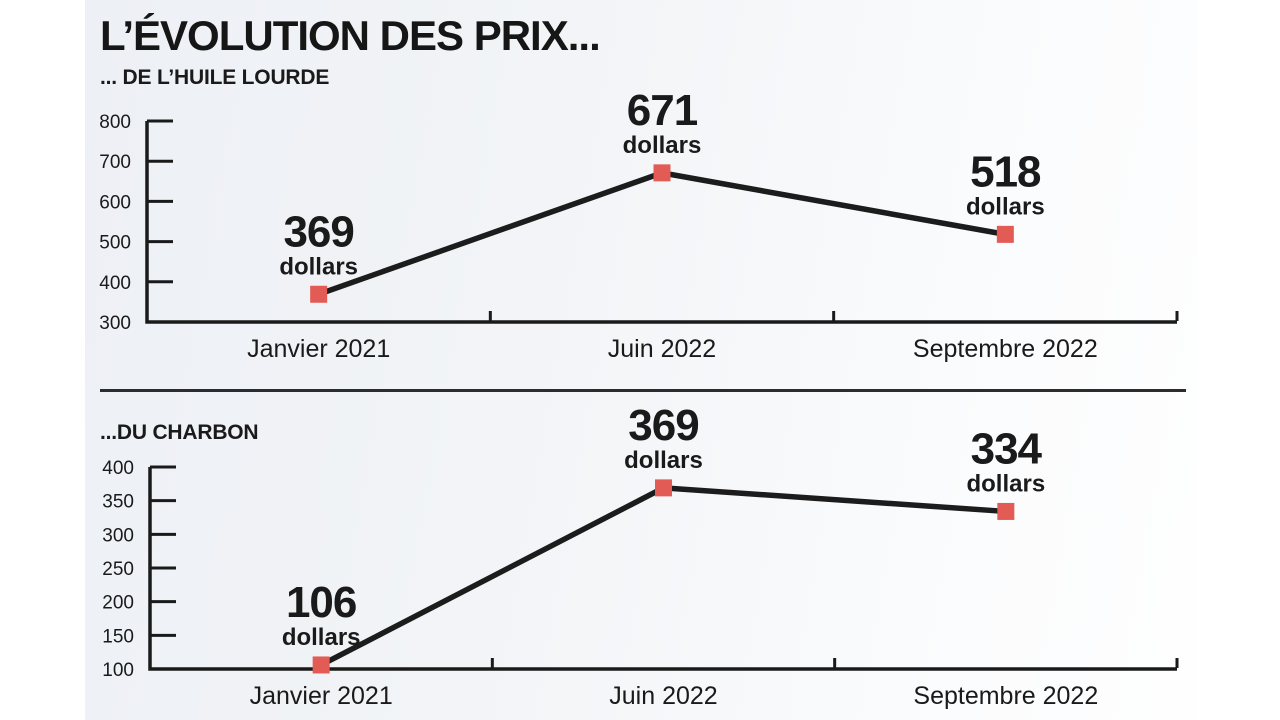  What do you see at coordinates (118, 502) in the screenshot?
I see `y-tick-label: 350` at bounding box center [118, 502].